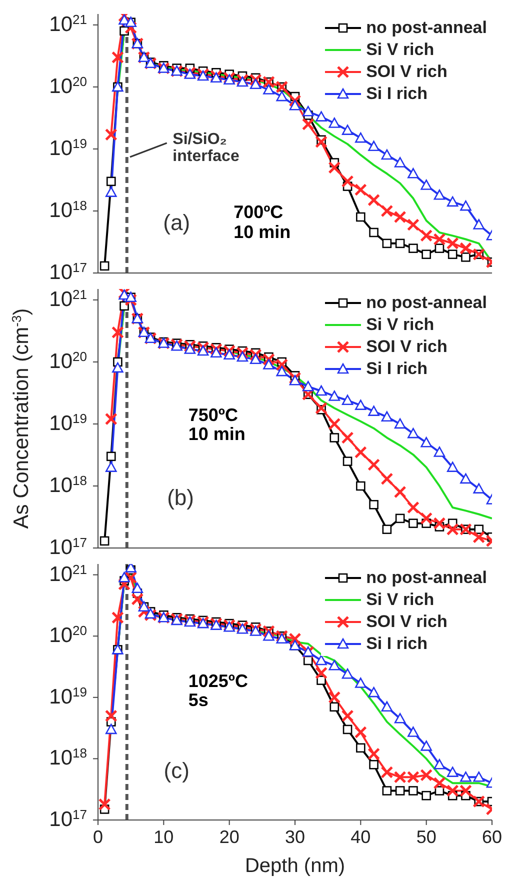 Image resolution: width=514 pixels, height=884 pixels. What do you see at coordinates (176, 223) in the screenshot?
I see `annotation: (a)` at bounding box center [176, 223].